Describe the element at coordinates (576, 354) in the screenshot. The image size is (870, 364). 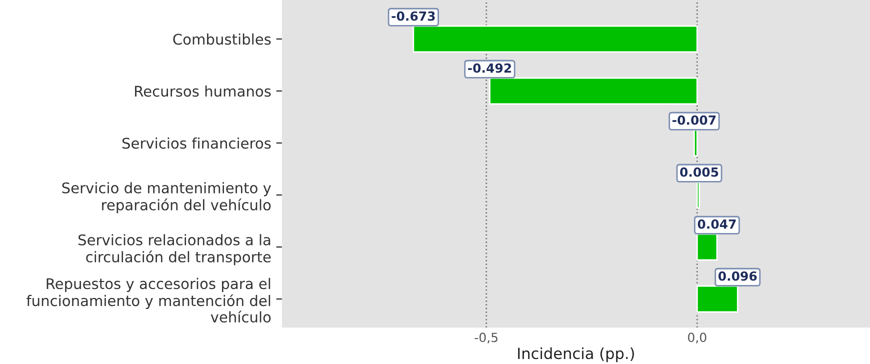
I see `x-axis-title: Incidencia (pp.)` at that location.